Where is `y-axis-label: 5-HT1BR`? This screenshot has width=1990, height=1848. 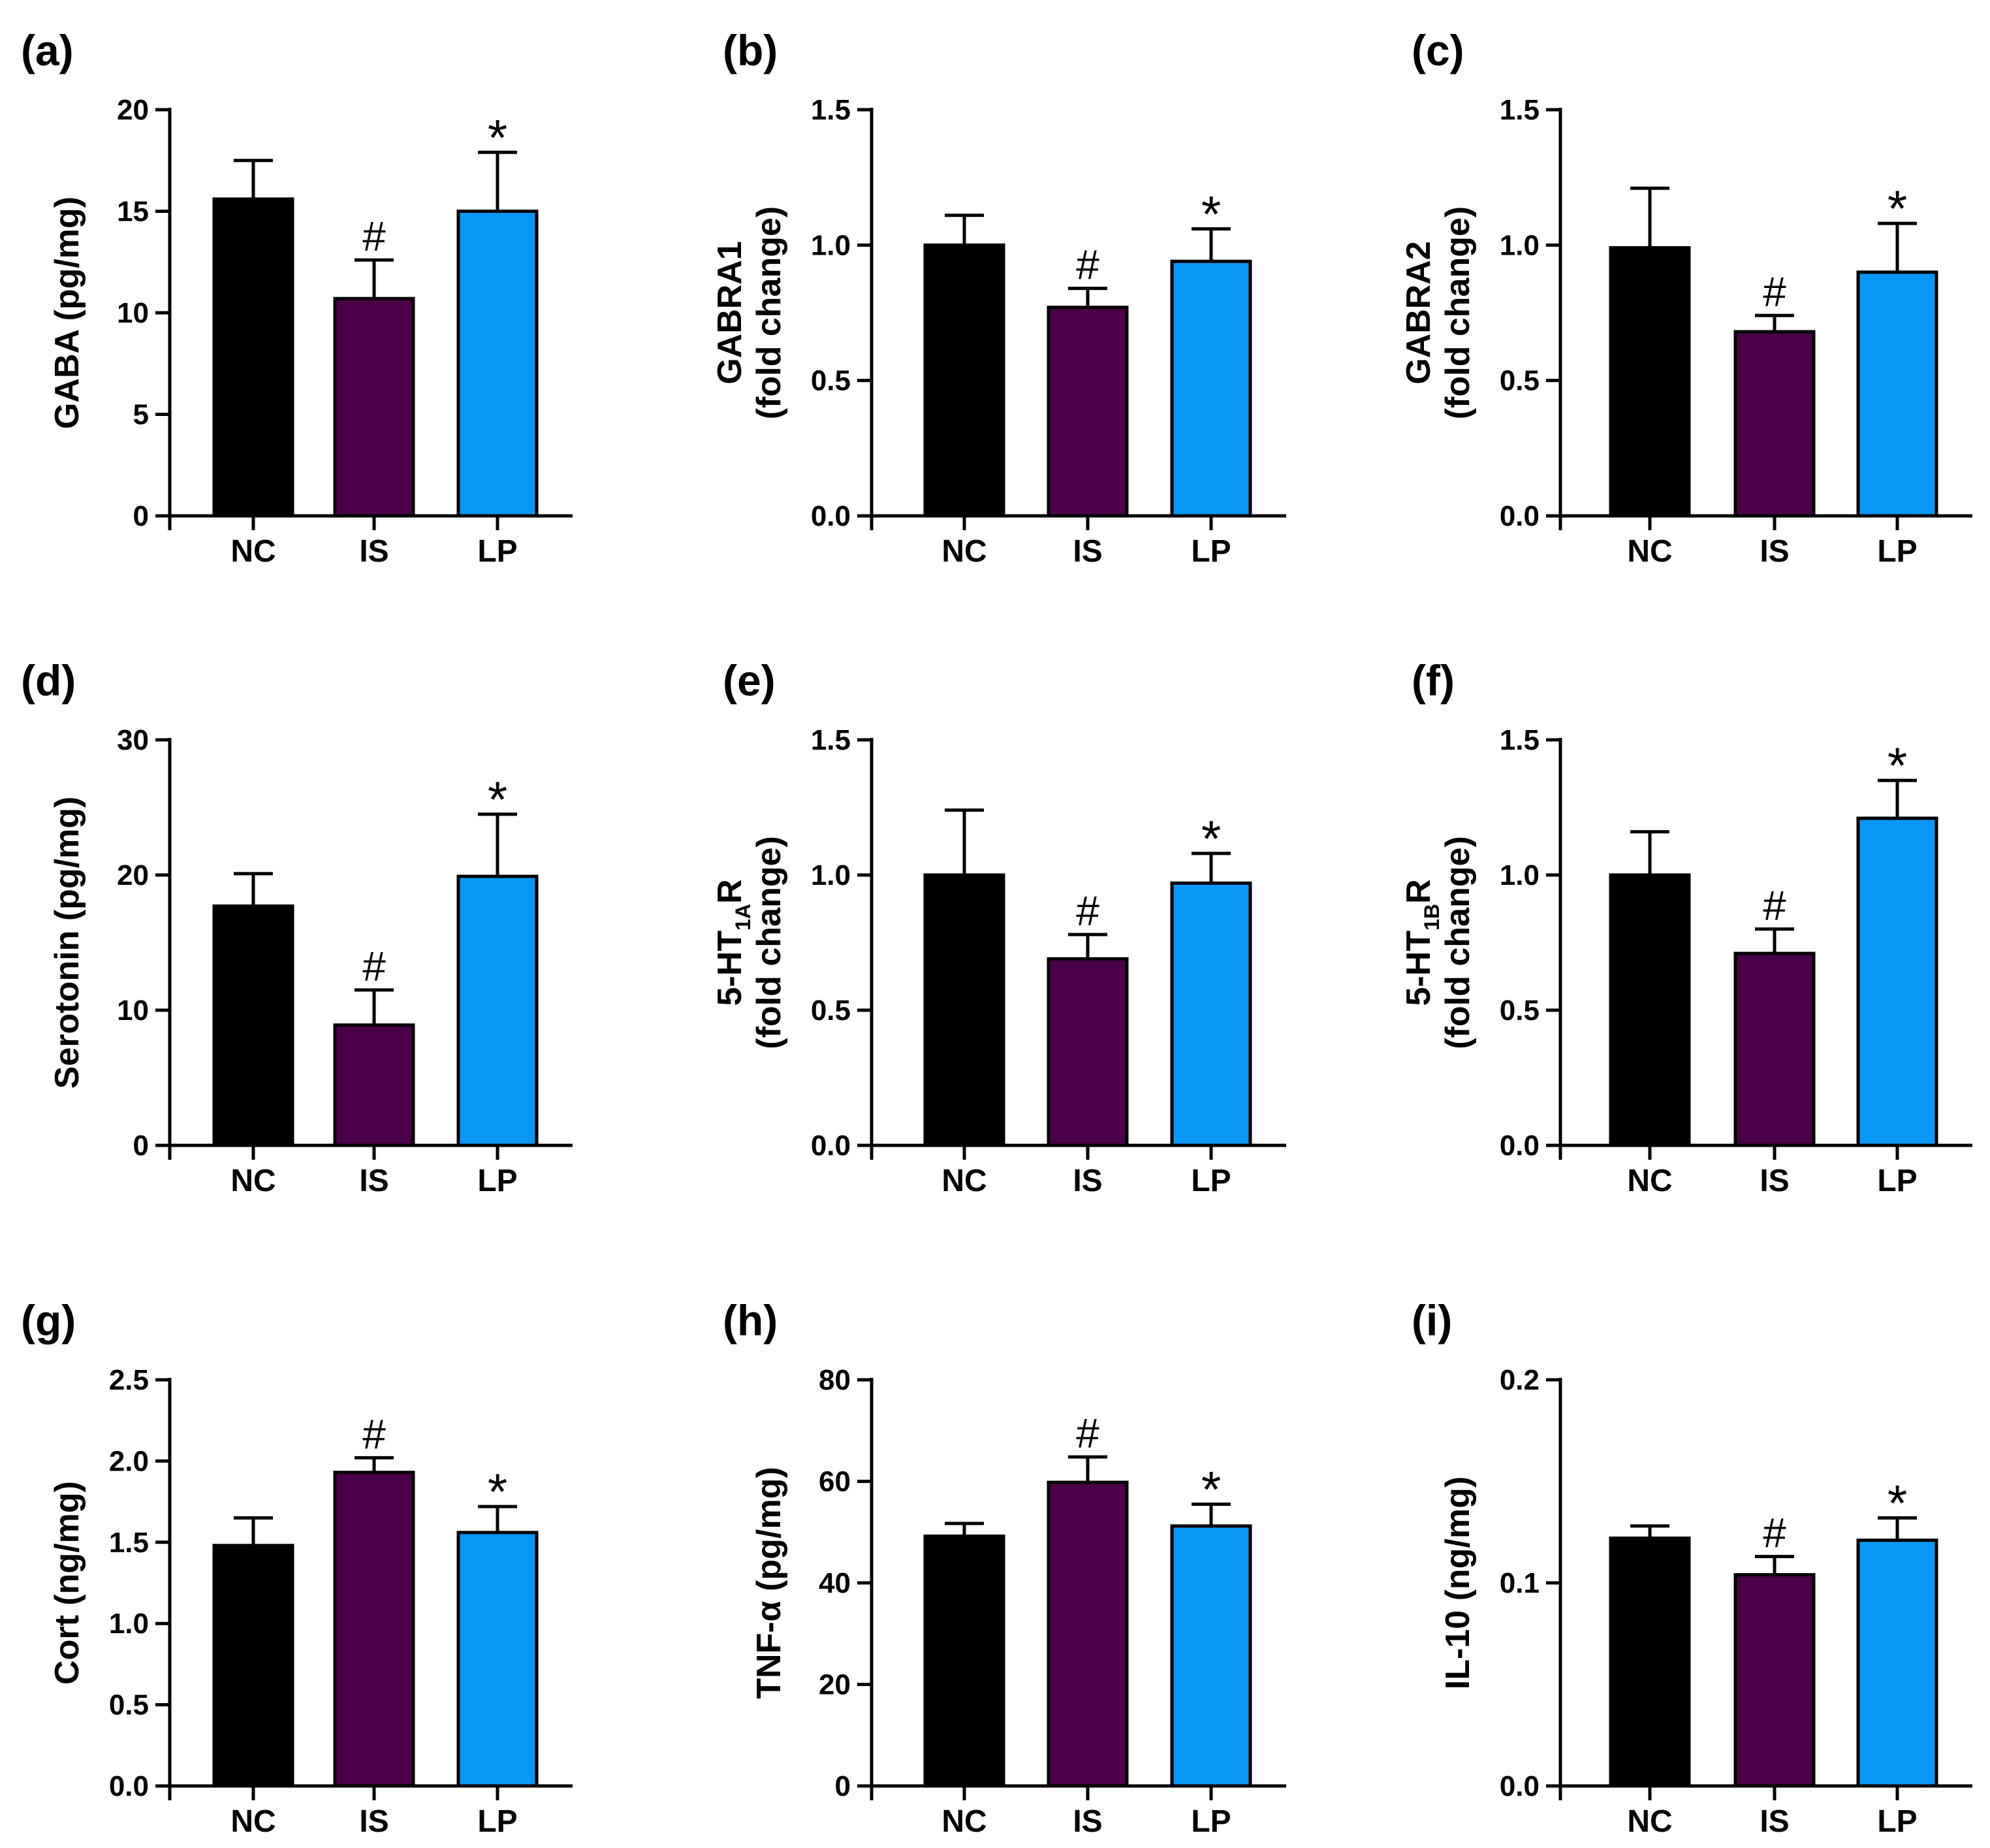
y-axis-label: 5-HT1BR is located at coordinates (1422, 942).